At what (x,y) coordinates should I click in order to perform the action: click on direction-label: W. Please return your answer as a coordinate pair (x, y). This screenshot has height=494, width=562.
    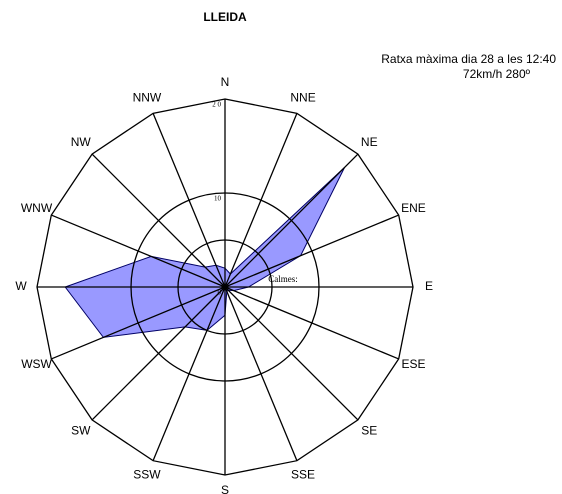
    Looking at the image, I should click on (21, 286).